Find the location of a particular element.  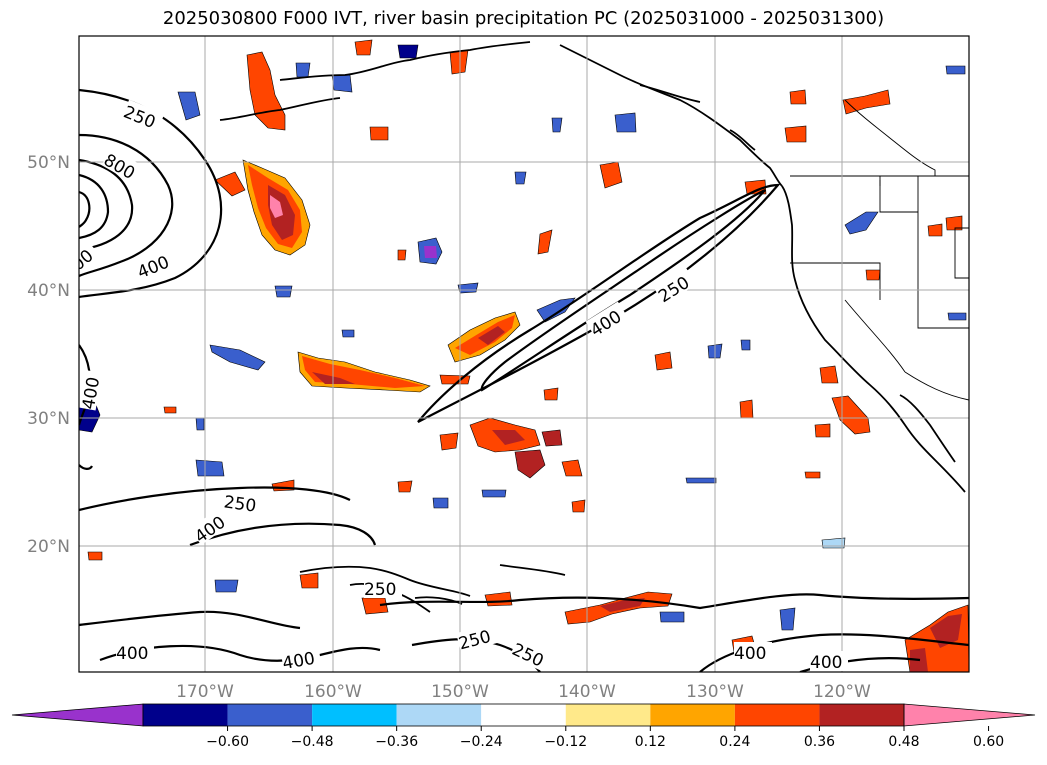

colorbar-outline is located at coordinates (523, 715).